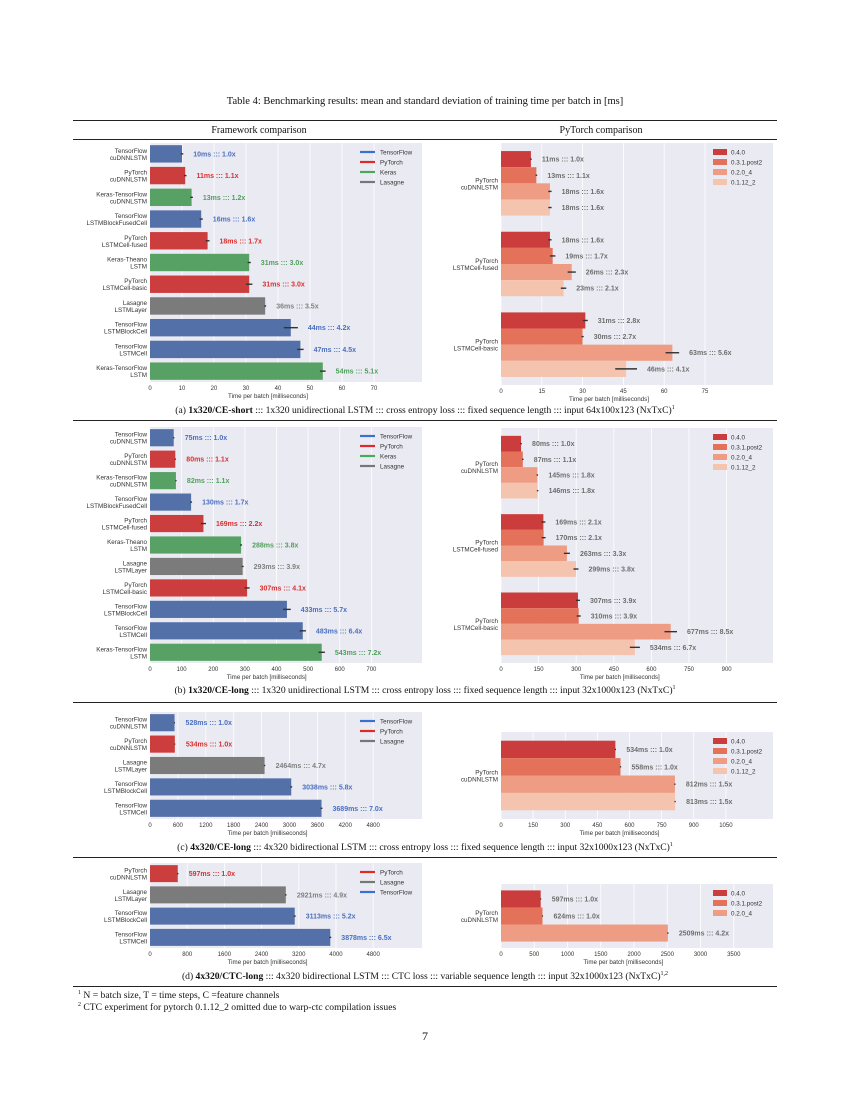 Image resolution: width=850 pixels, height=1100 pixels. Describe the element at coordinates (388, 456) in the screenshot. I see `legend-label: Keras` at that location.